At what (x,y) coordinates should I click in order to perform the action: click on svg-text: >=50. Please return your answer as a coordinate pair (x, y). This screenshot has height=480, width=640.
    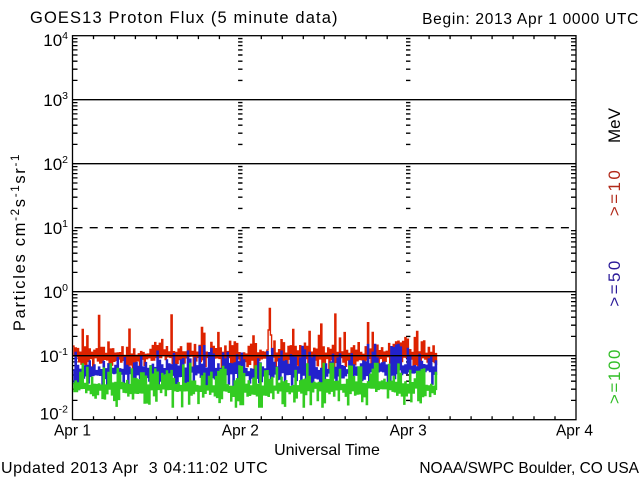
    Looking at the image, I should click on (614, 282).